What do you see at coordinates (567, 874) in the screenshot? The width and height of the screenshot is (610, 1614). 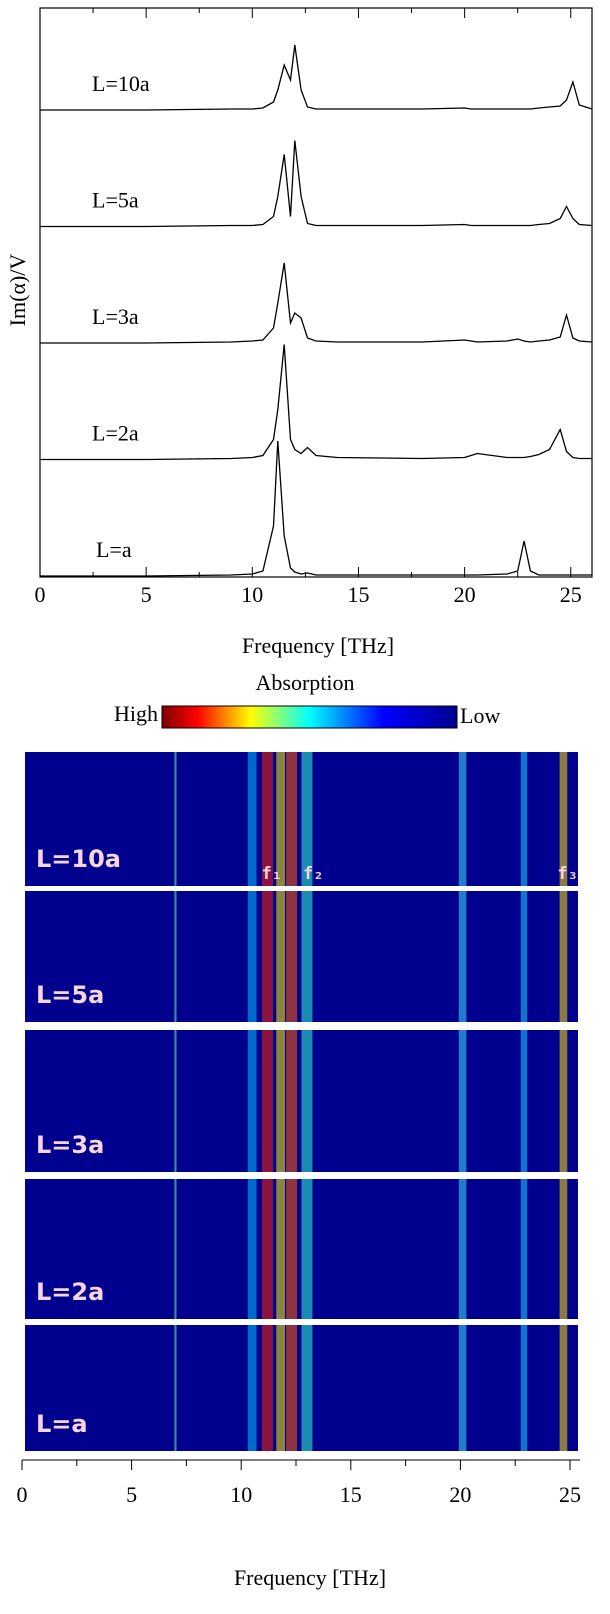 I see `peak-label: f₃` at bounding box center [567, 874].